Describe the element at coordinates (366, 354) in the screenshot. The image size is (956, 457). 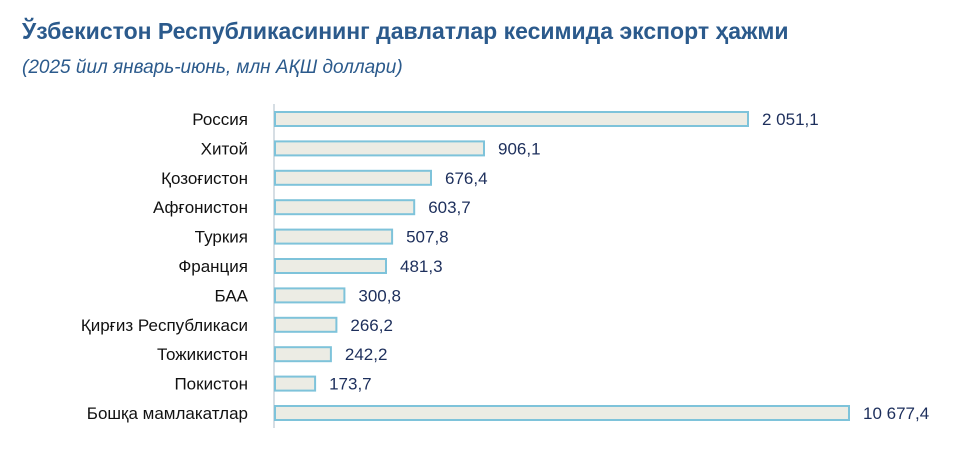
I see `value-label: 242,2` at that location.